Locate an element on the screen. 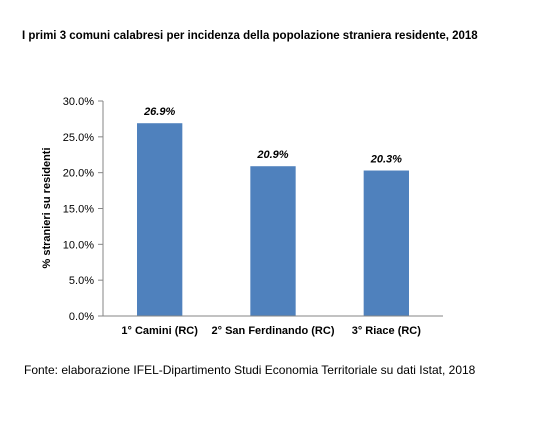 Image resolution: width=536 pixels, height=423 pixels. y-tick-label: 25.0% is located at coordinates (78, 138).